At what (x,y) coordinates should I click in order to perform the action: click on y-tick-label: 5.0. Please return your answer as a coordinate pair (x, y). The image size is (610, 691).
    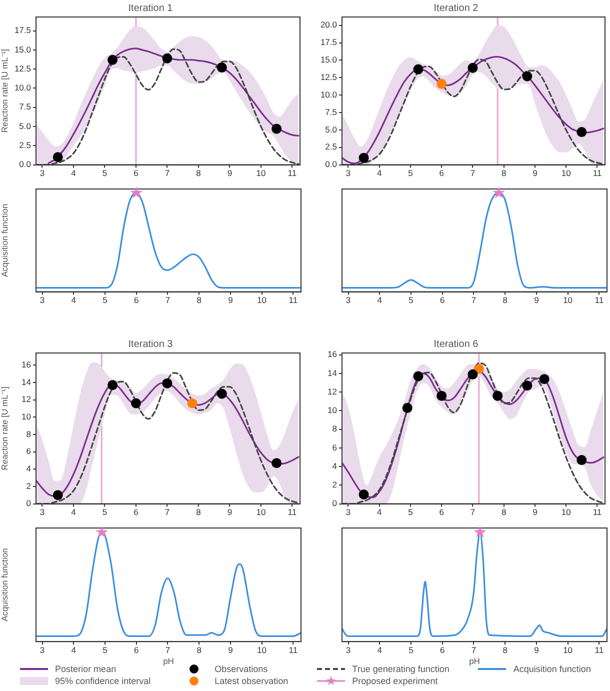
    Looking at the image, I should click on (331, 129).